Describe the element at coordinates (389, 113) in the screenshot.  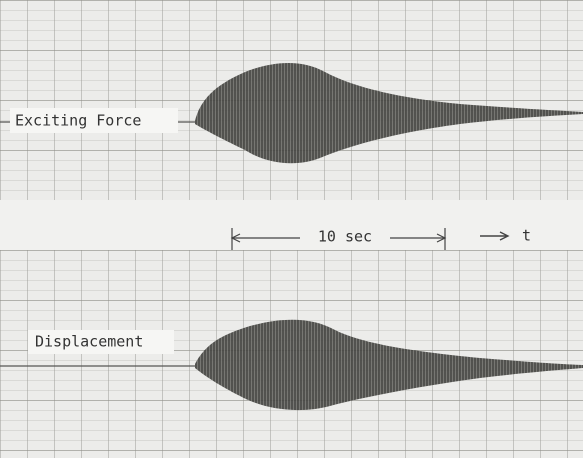
I see `force-envelope` at that location.